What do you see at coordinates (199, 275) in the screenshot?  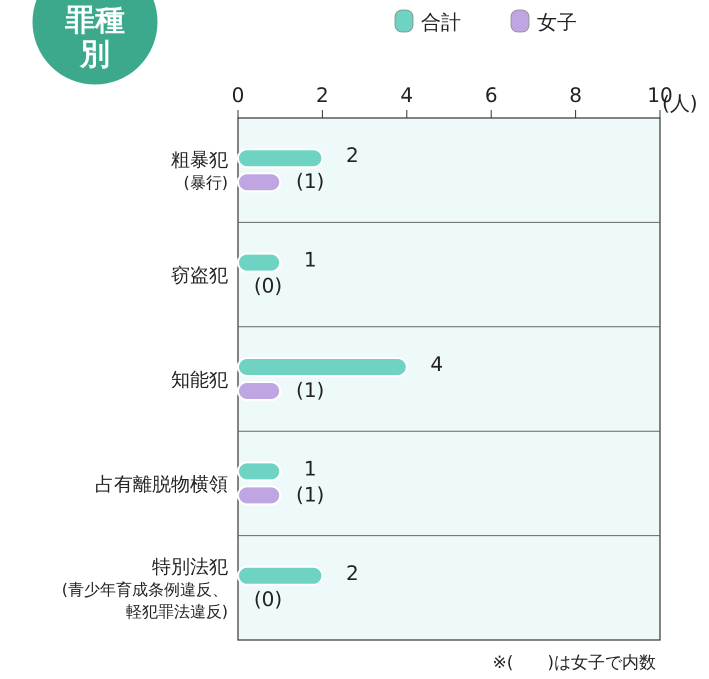 I see `y-tick-label: 窃盗犯` at bounding box center [199, 275].